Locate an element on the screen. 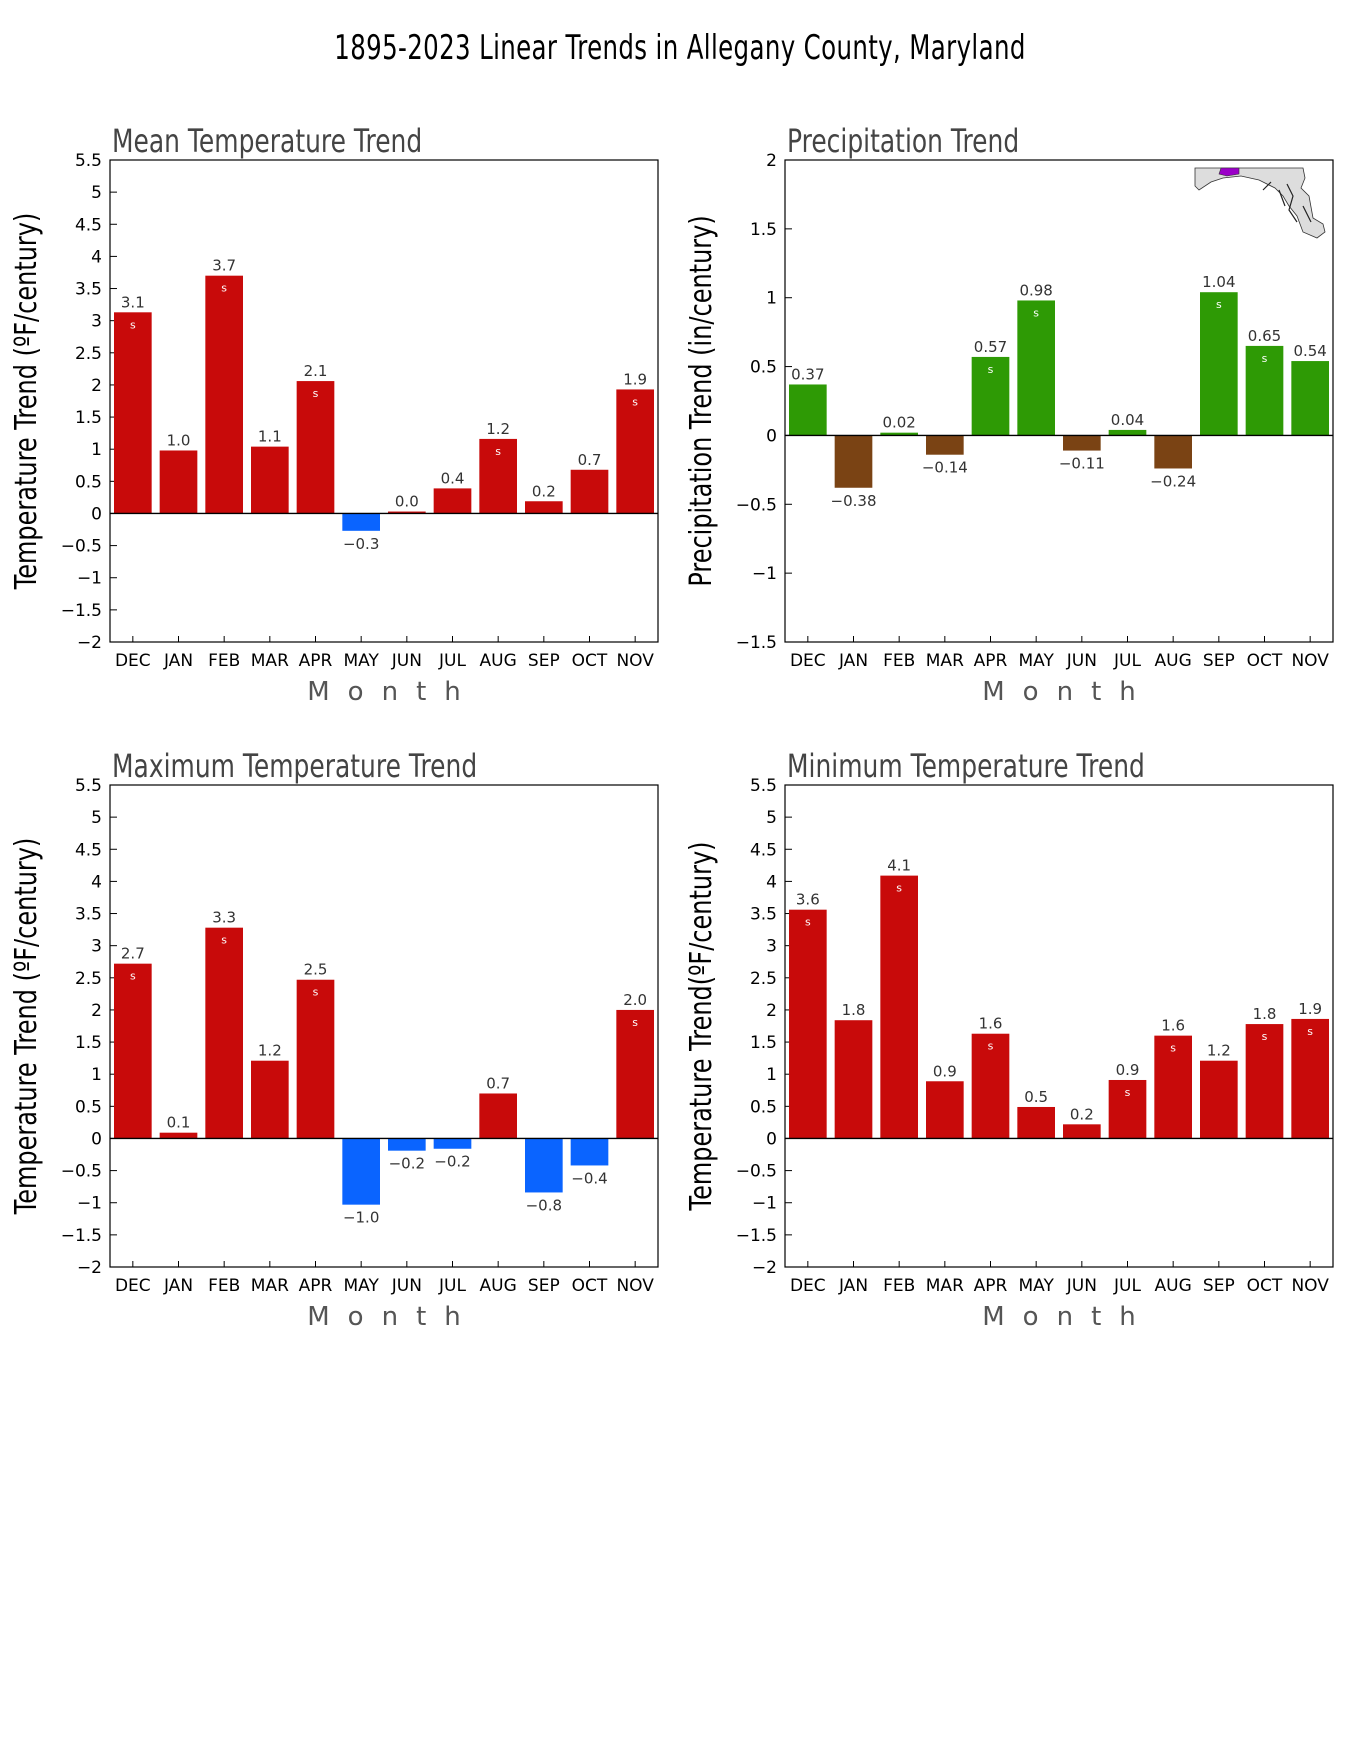 The image size is (1360, 1760). y-axis-label: Temperature Trend(ºF/century) is located at coordinates (701, 1027).